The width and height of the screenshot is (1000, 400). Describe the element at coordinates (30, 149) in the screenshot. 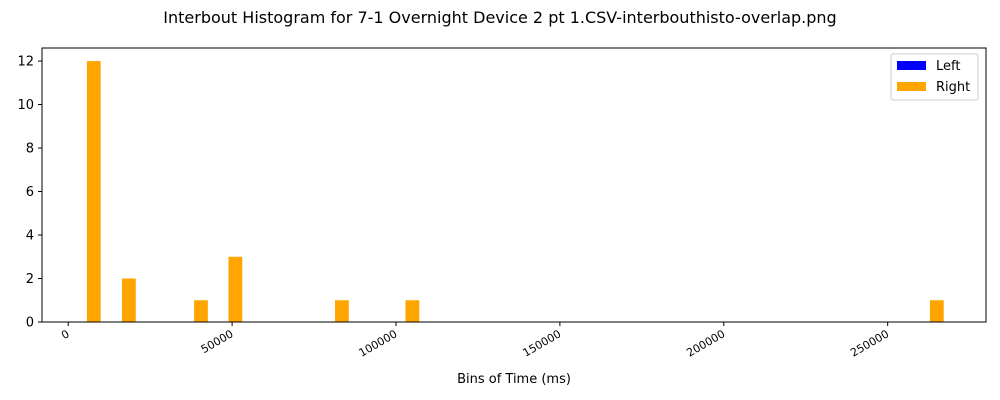

I see `y-tick-label: 8` at that location.